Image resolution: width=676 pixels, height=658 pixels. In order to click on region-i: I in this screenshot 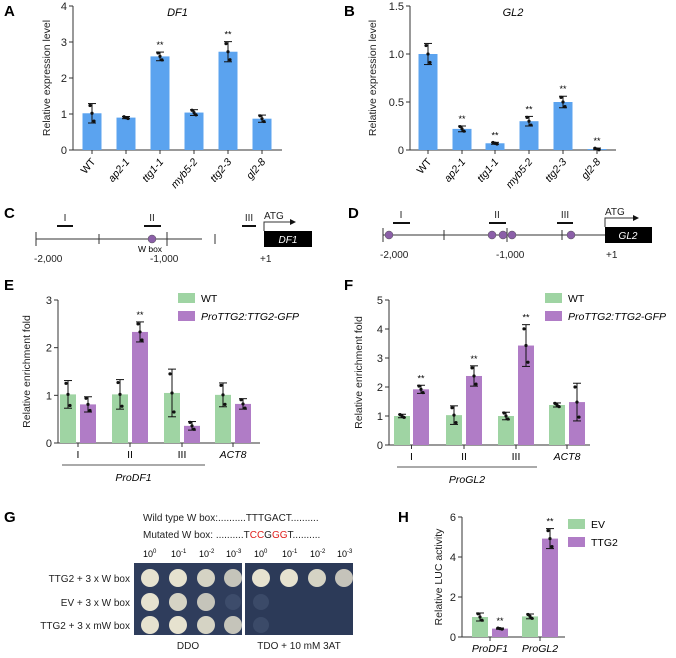, I will do `click(65, 218)`.